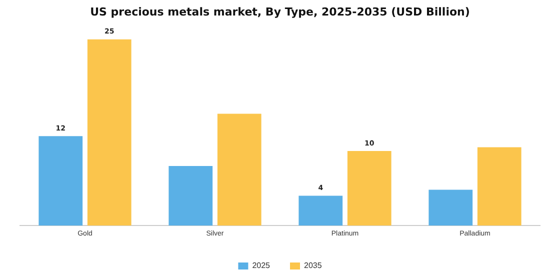  Describe the element at coordinates (280, 11) in the screenshot. I see `chart-title: US precious metals market, By Type, 2025-2035 (USD Billion)` at that location.